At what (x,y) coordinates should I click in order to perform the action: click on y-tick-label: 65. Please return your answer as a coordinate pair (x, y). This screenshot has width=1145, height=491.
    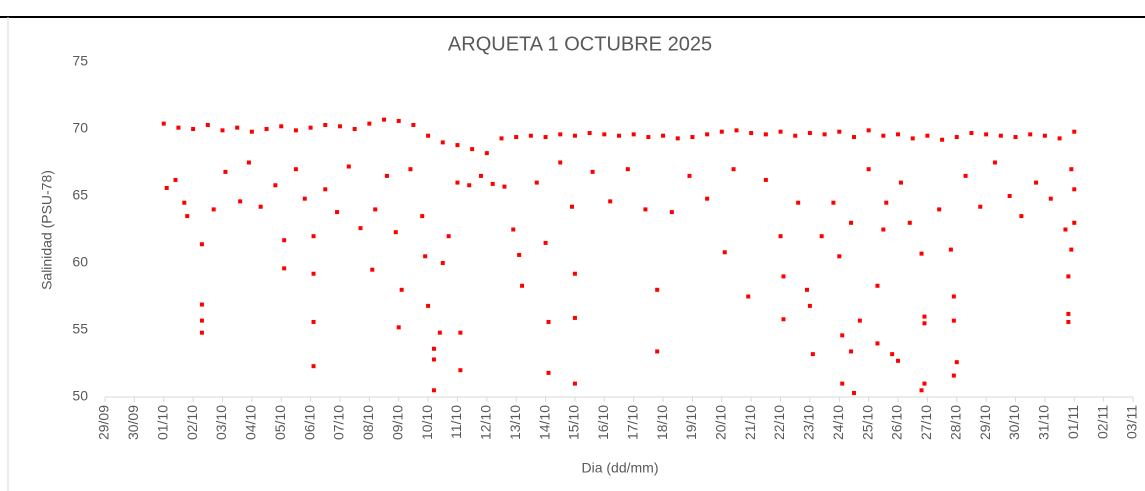
    Looking at the image, I should click on (80, 195).